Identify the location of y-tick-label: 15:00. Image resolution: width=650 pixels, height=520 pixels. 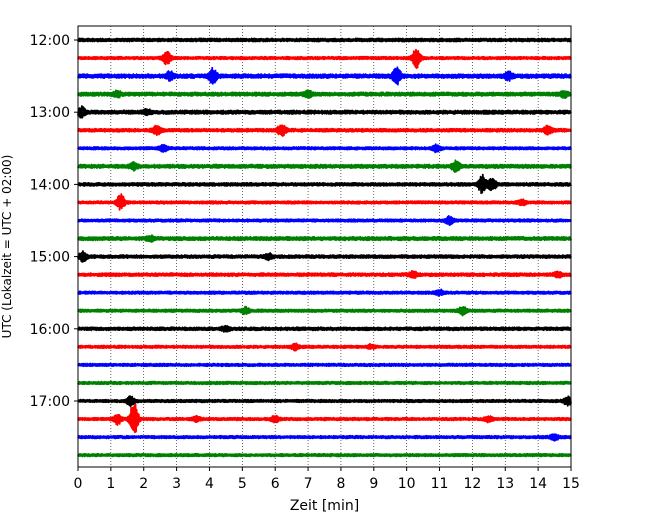
(50, 258).